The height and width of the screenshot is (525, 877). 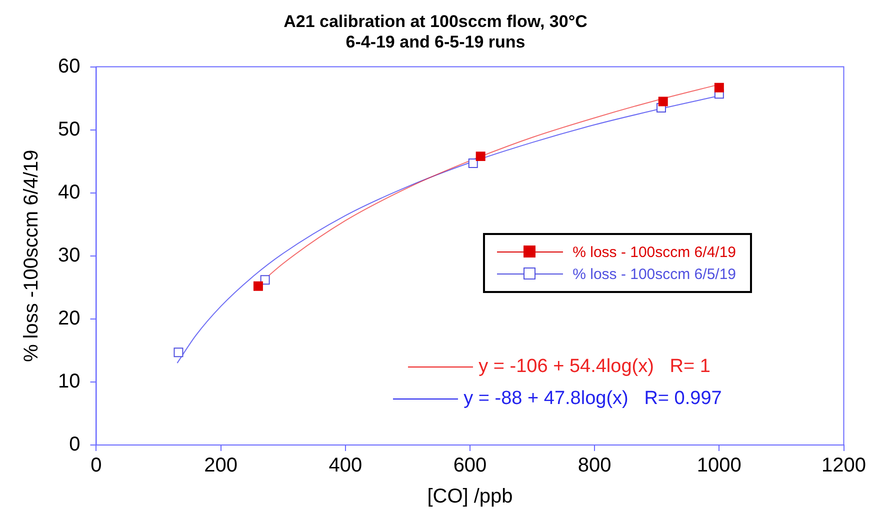 I want to click on x-tick-label: 1000, so click(x=719, y=465).